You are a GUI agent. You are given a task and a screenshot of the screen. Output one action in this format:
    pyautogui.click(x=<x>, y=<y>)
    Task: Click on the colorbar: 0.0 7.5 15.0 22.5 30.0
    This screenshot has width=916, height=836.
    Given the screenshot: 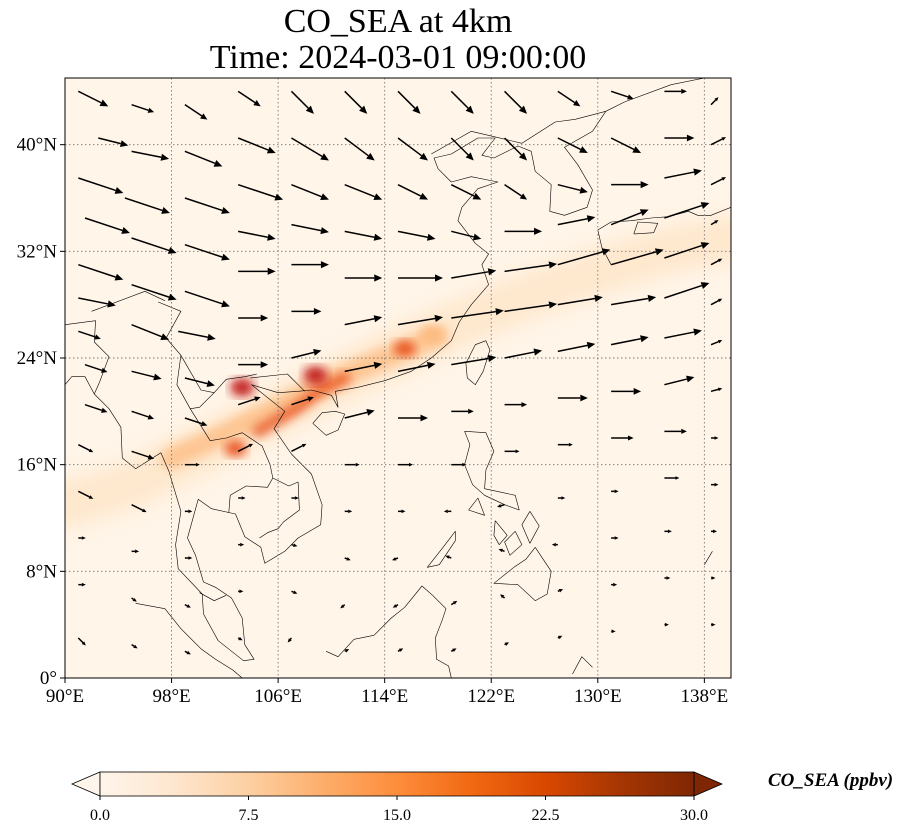 What is the action you would take?
    pyautogui.click(x=397, y=797)
    